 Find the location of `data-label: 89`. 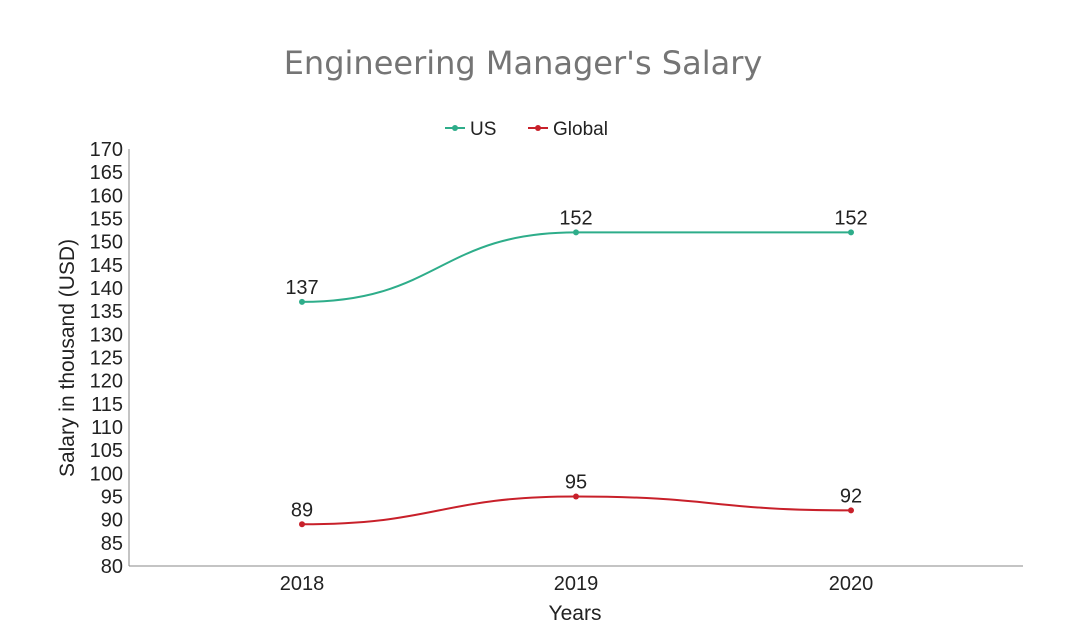

data-label: 89 is located at coordinates (302, 510).